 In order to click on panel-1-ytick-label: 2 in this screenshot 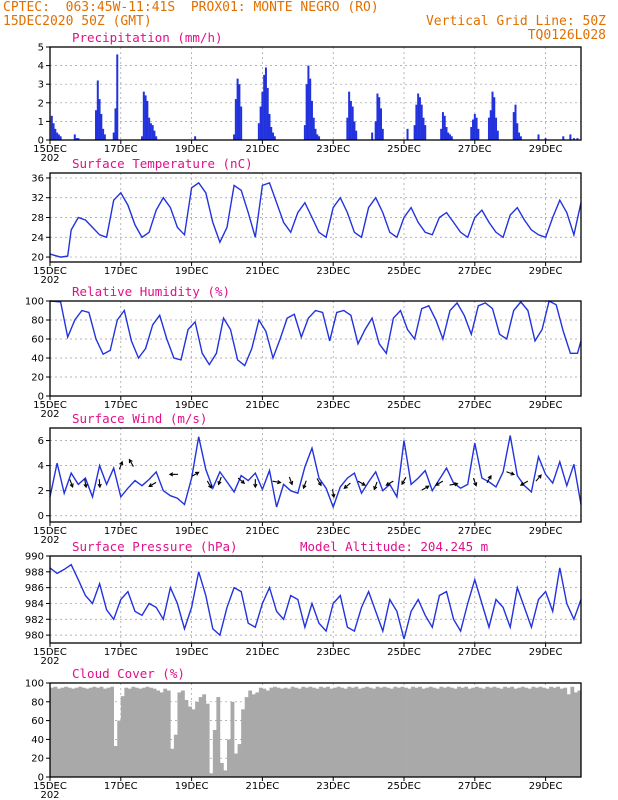, I will do `click(41, 103)`.